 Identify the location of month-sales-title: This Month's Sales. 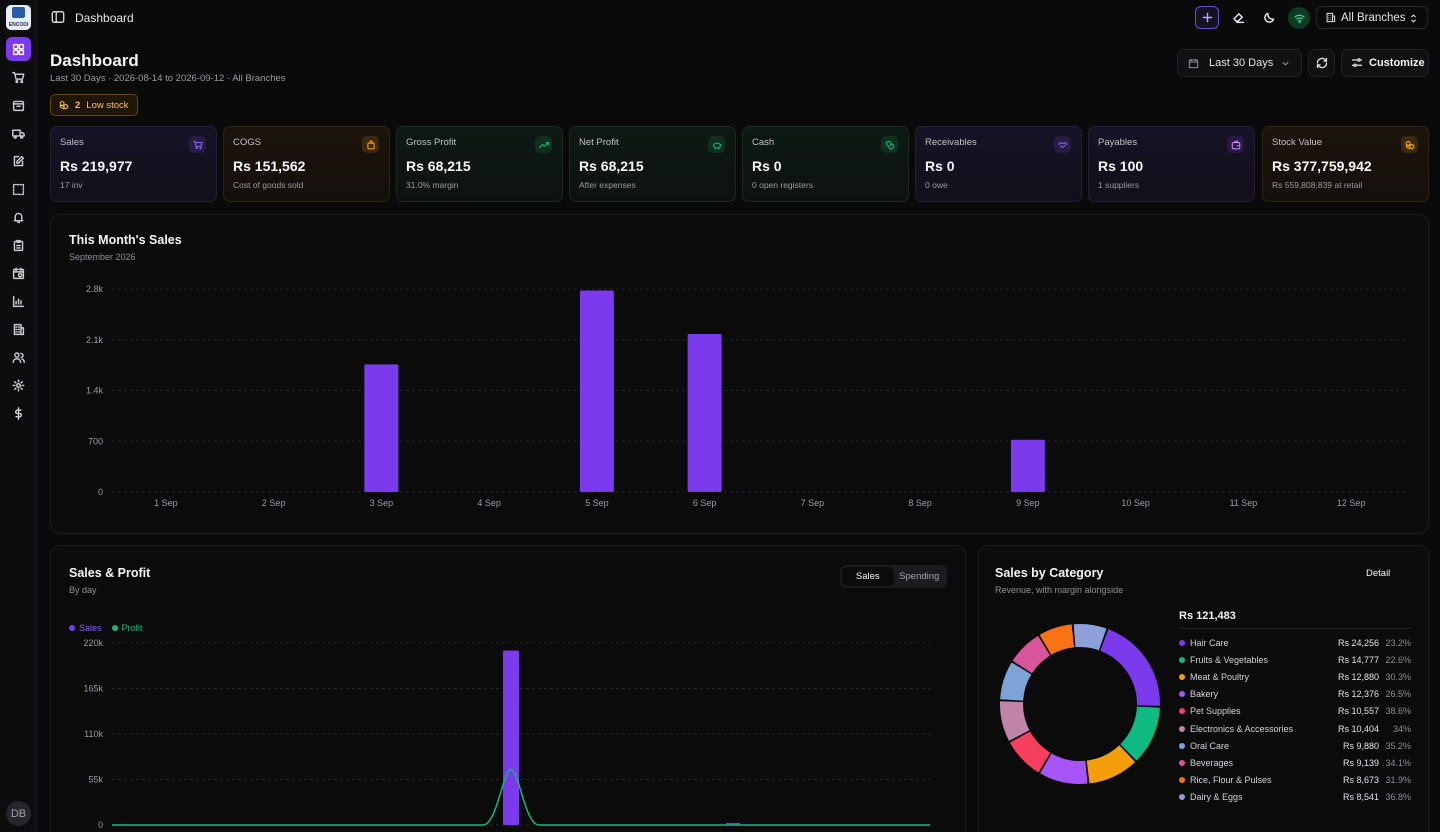
(125, 240).